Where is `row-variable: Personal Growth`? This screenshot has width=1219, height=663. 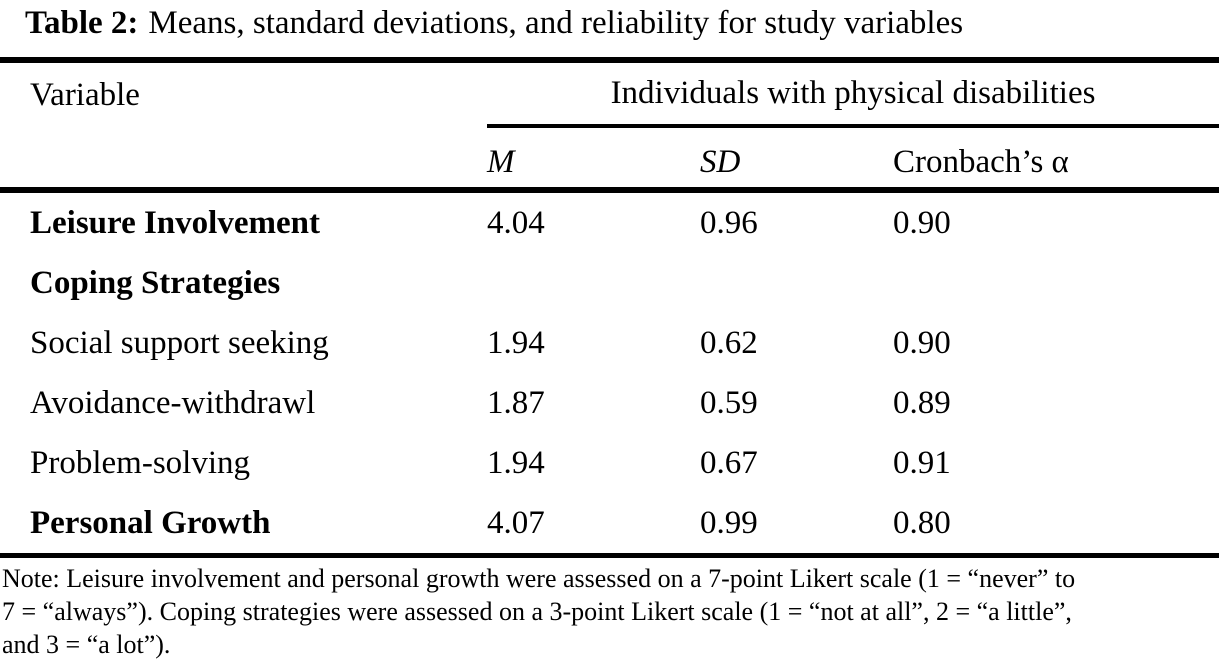 row-variable: Personal Growth is located at coordinates (150, 522).